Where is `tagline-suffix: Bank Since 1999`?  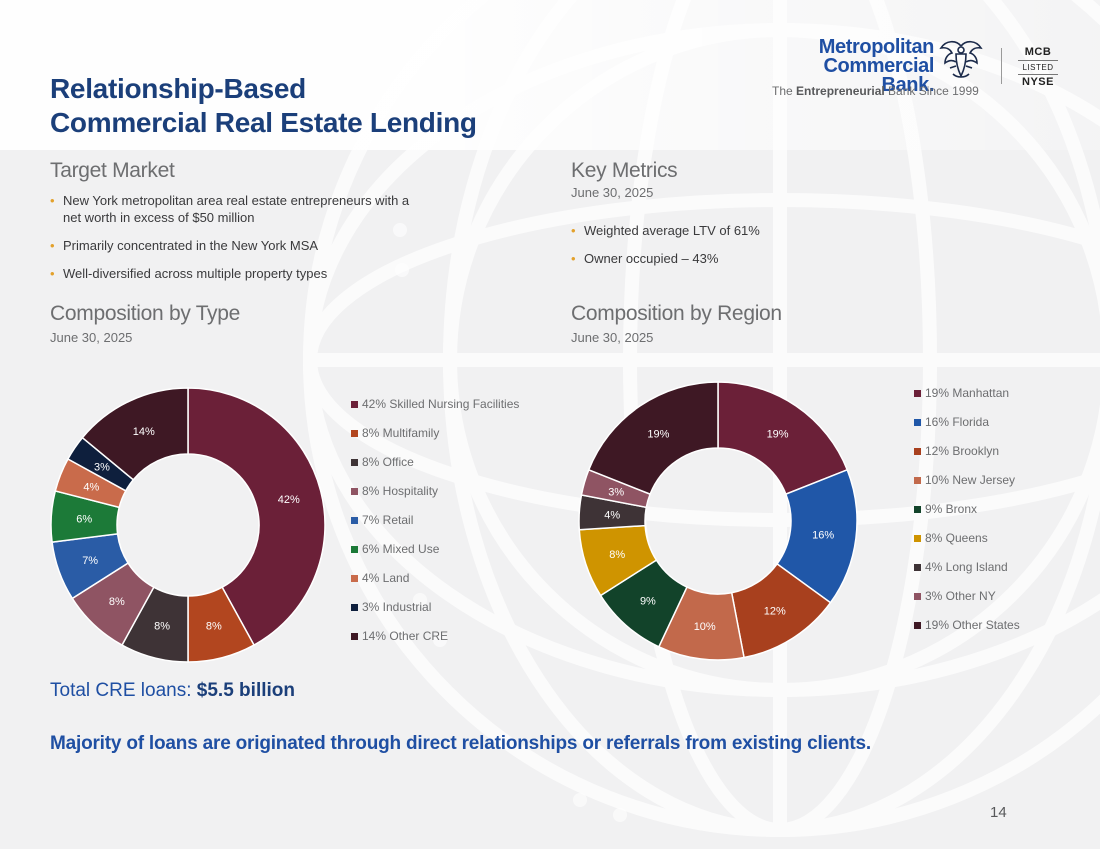 tagline-suffix: Bank Since 1999 is located at coordinates (931, 91).